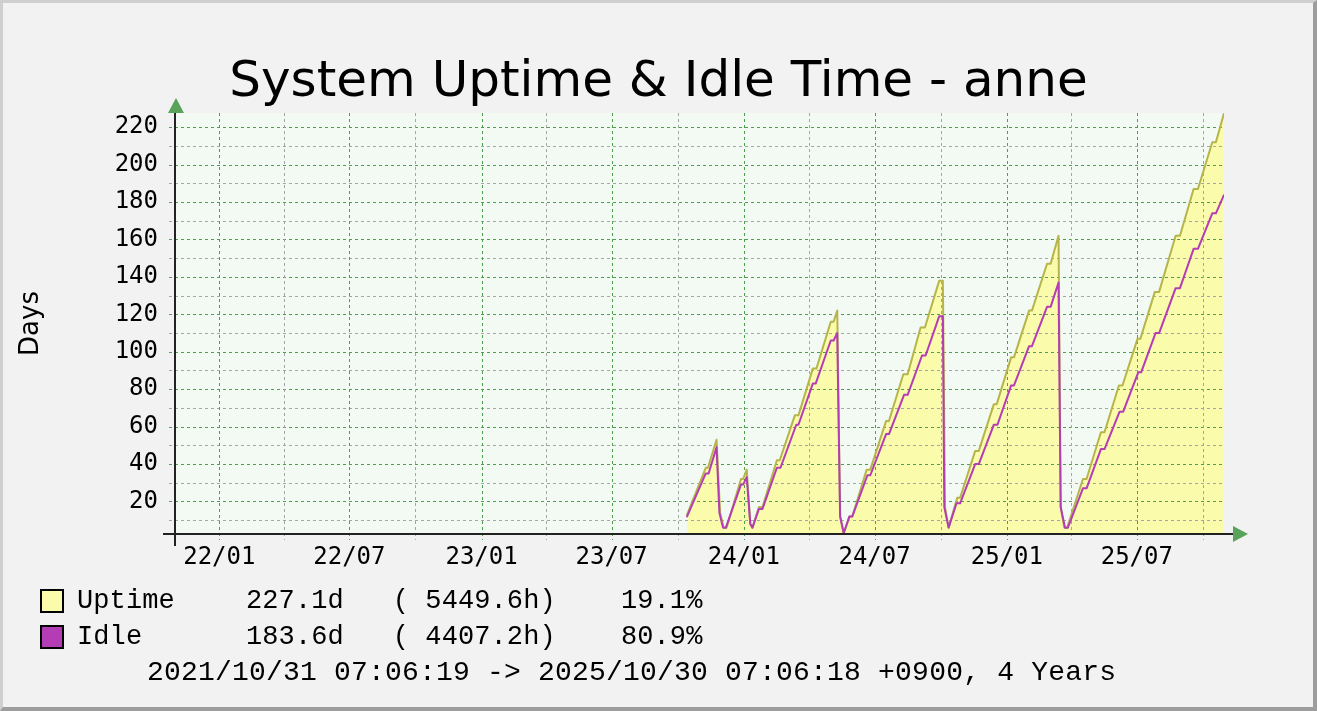  What do you see at coordinates (136, 237) in the screenshot?
I see `y-tick-label: 160` at bounding box center [136, 237].